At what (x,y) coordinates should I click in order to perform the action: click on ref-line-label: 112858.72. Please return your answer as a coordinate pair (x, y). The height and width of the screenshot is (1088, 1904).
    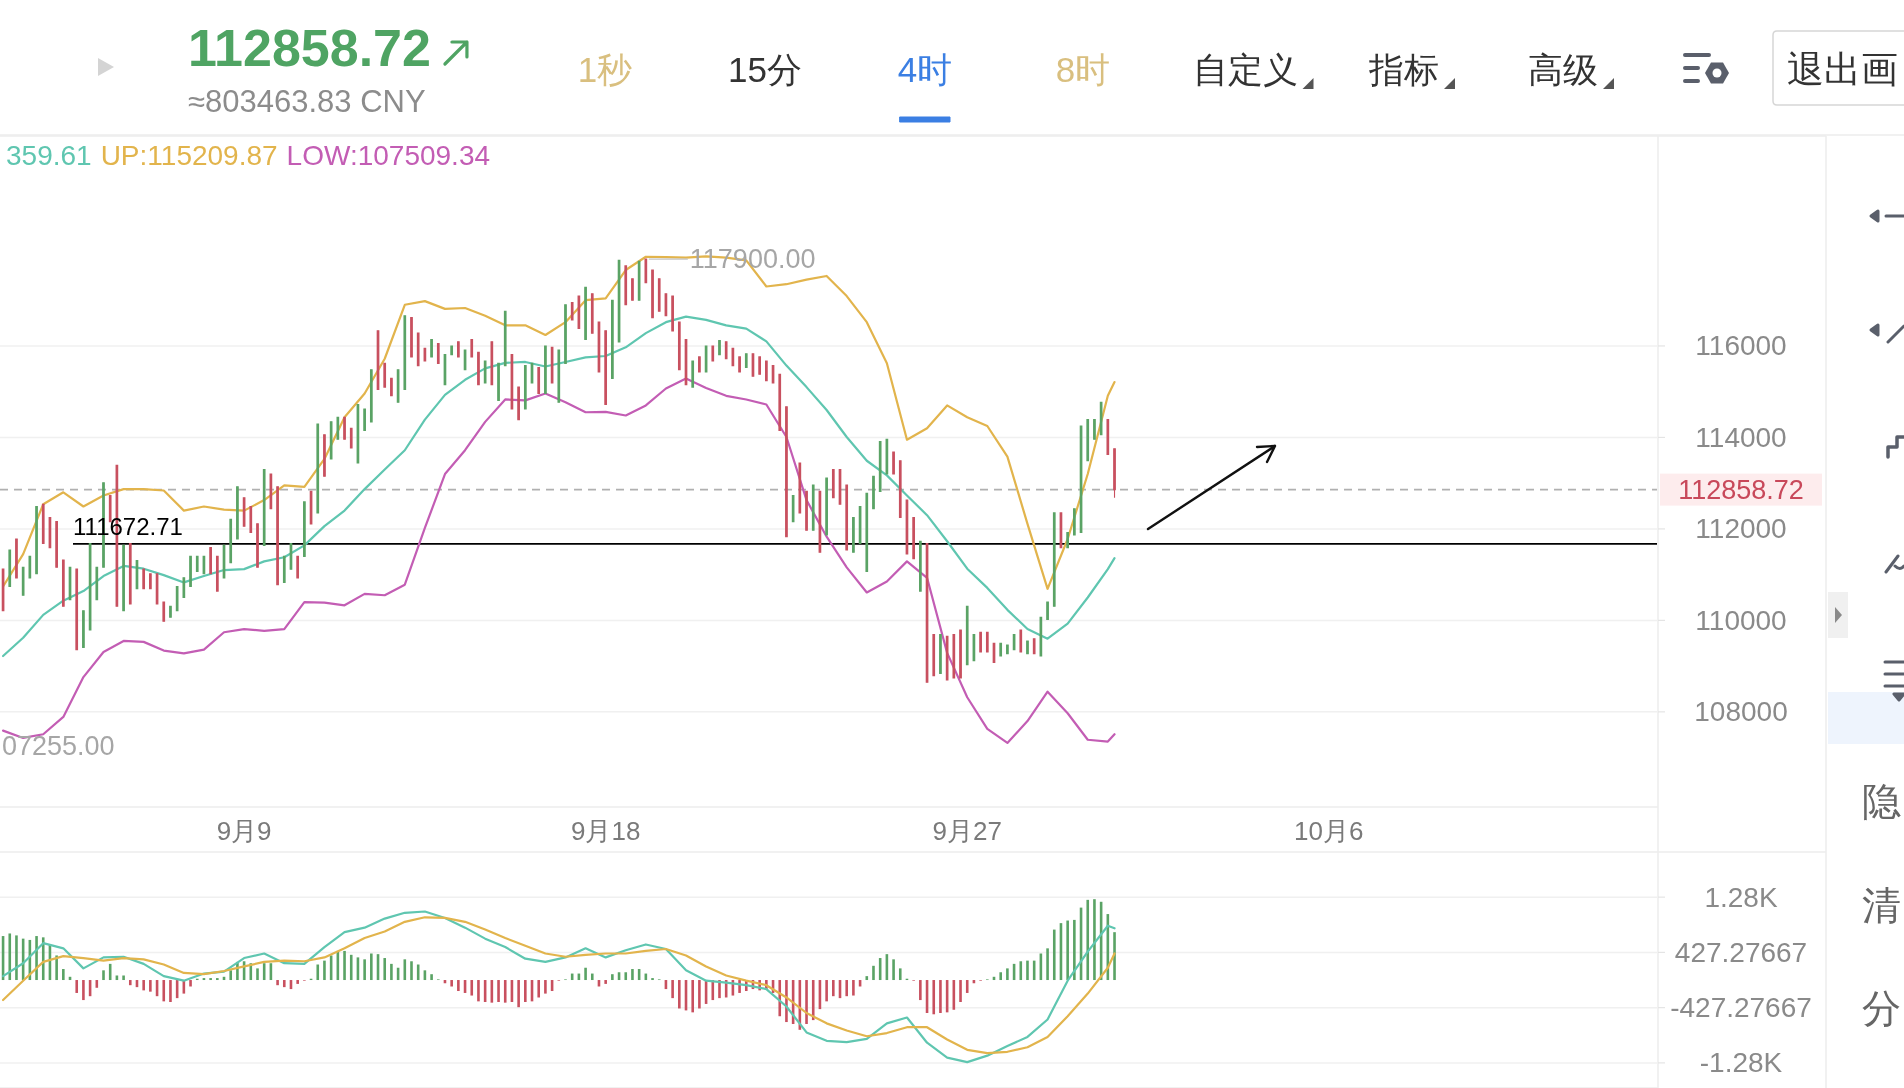
    Looking at the image, I should click on (1741, 489).